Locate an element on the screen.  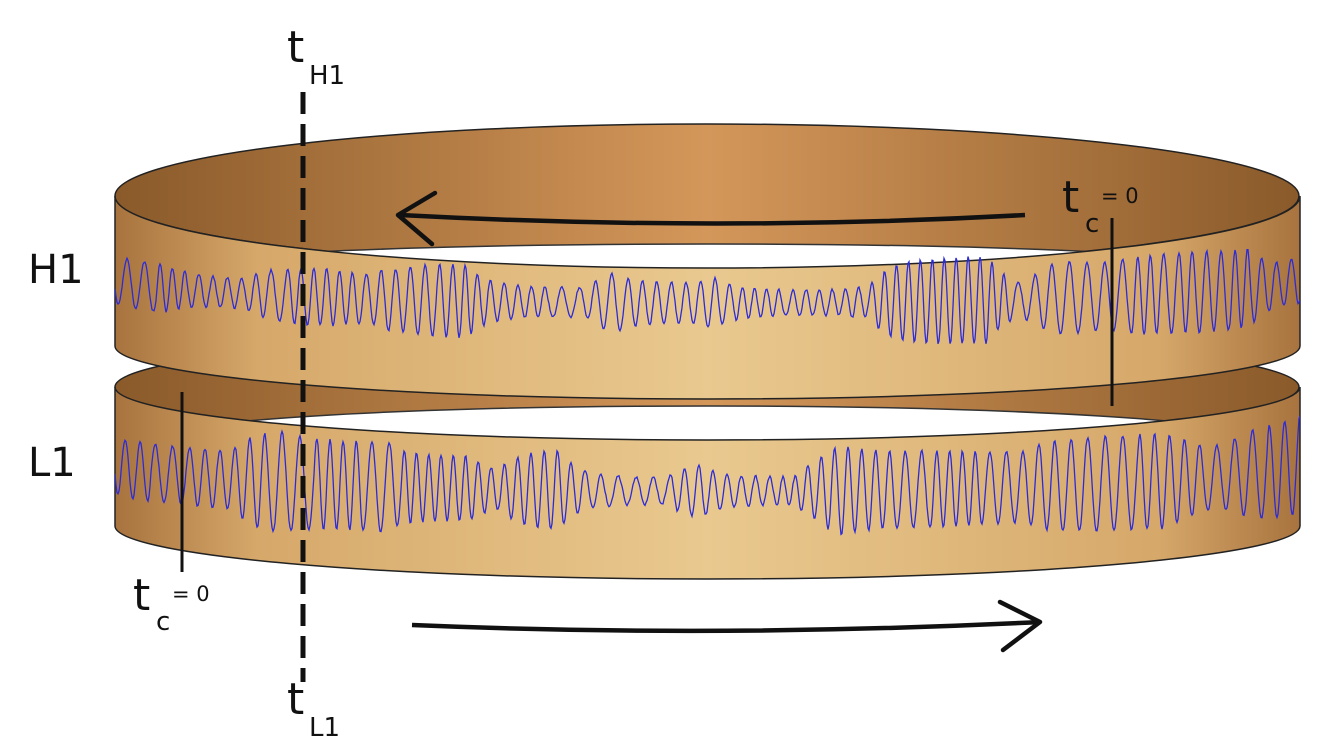
h1-label: H1 is located at coordinates (56, 270).